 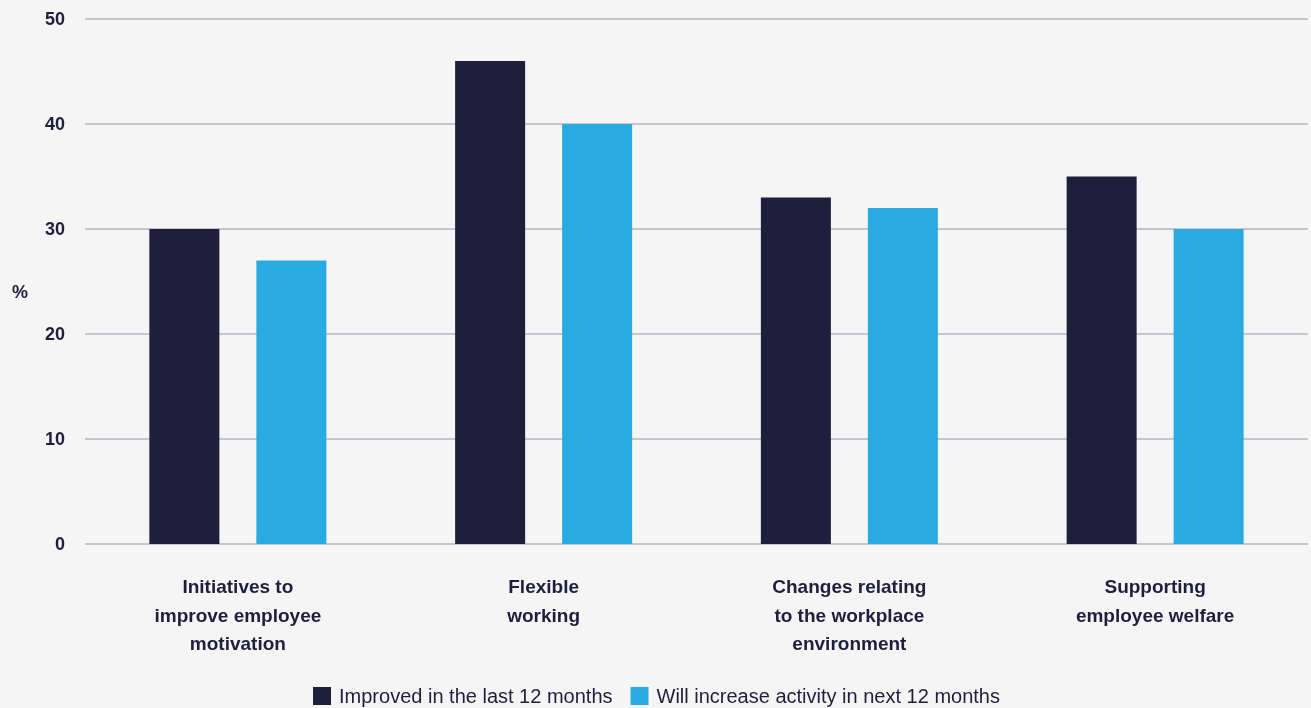 What do you see at coordinates (54, 229) in the screenshot?
I see `y-tick-label: 30` at bounding box center [54, 229].